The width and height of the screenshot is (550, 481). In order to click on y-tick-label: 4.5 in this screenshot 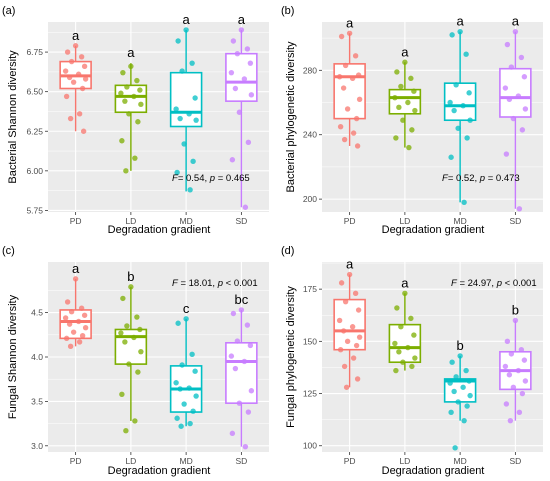, I will do `click(37, 313)`.